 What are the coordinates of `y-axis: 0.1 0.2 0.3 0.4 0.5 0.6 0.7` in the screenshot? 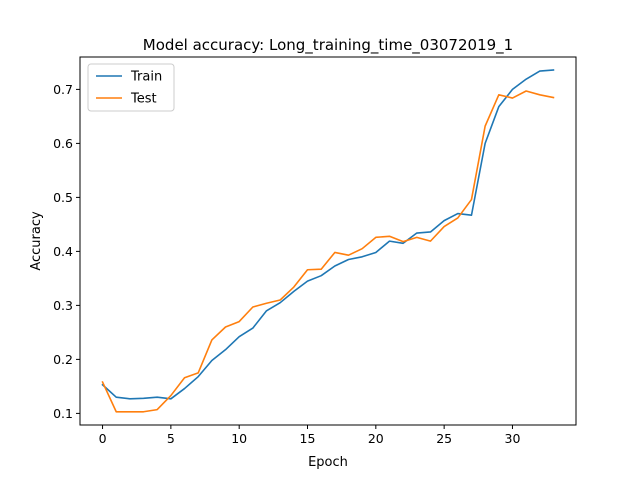 It's located at (66, 251).